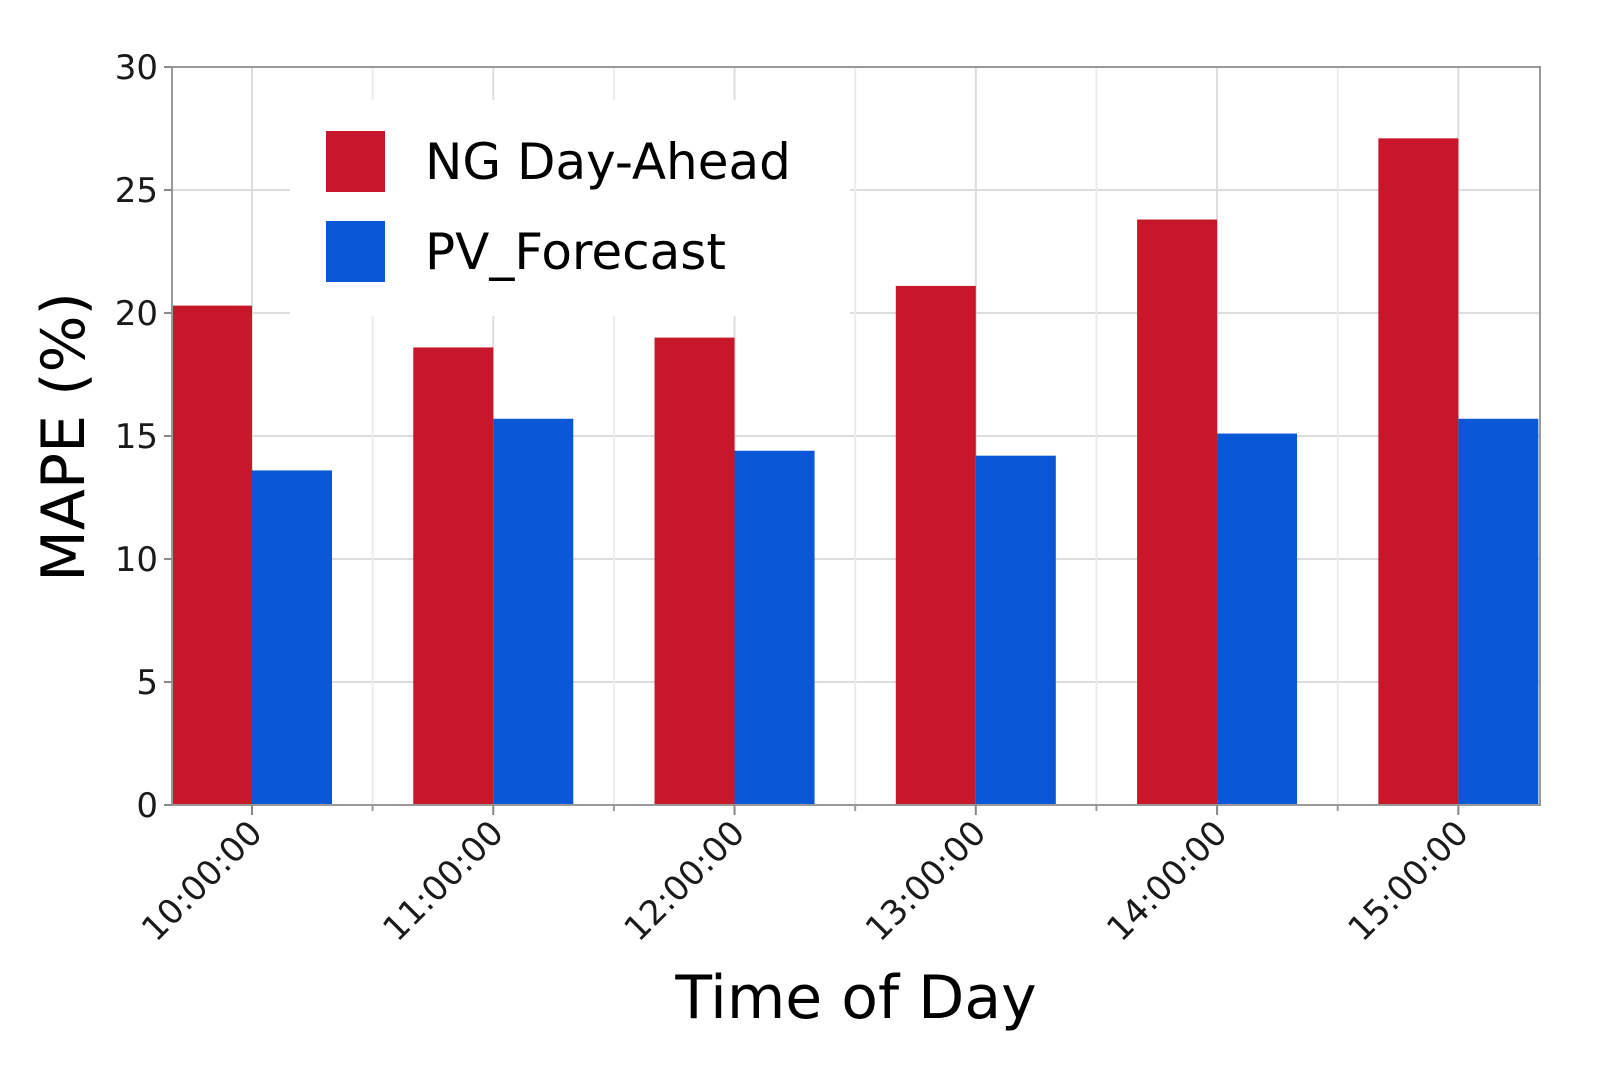  Describe the element at coordinates (136, 560) in the screenshot. I see `y-tick-label: 10` at that location.